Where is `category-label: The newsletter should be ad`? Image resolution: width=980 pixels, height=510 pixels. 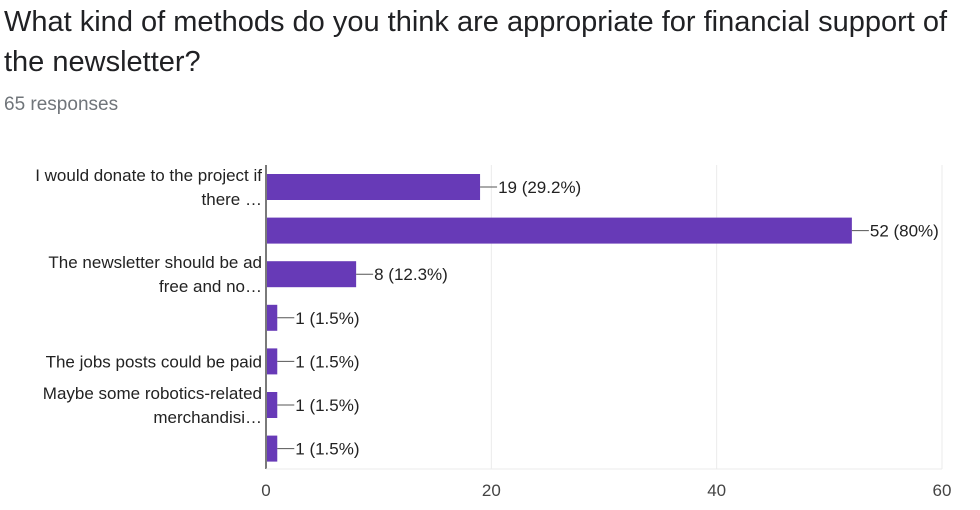
category-label: The newsletter should be ad is located at coordinates (155, 262).